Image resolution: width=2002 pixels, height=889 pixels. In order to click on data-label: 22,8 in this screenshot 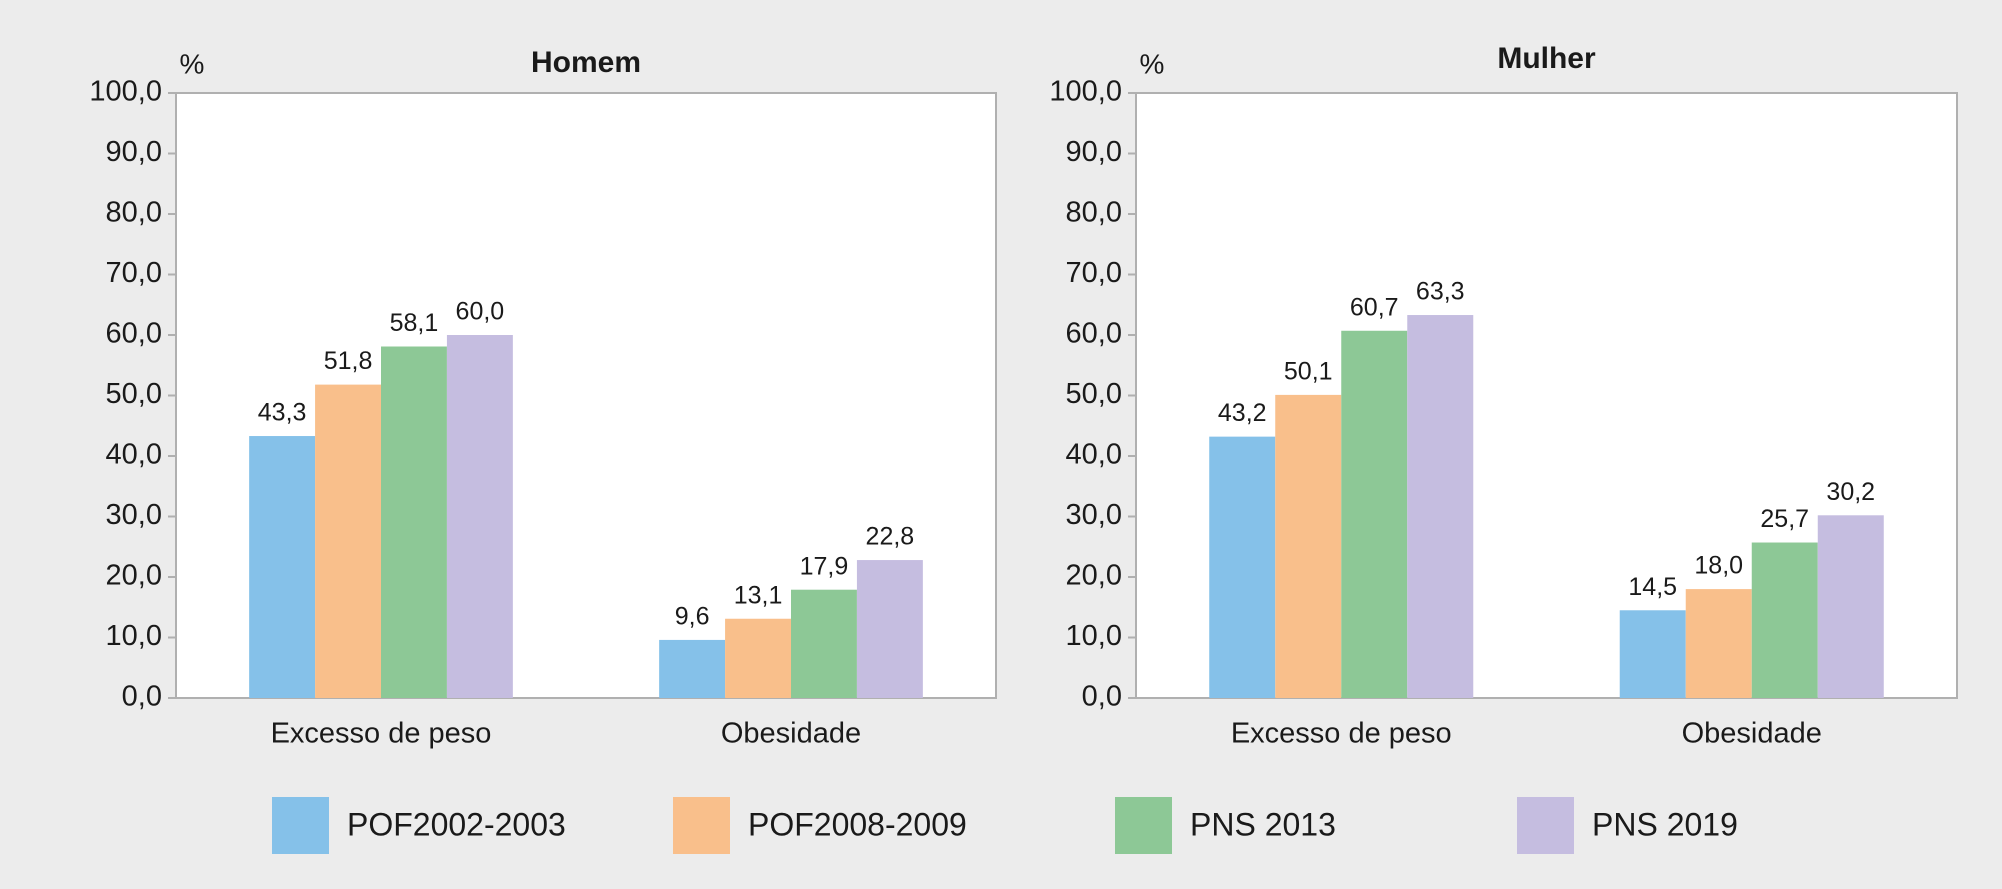, I will do `click(890, 537)`.